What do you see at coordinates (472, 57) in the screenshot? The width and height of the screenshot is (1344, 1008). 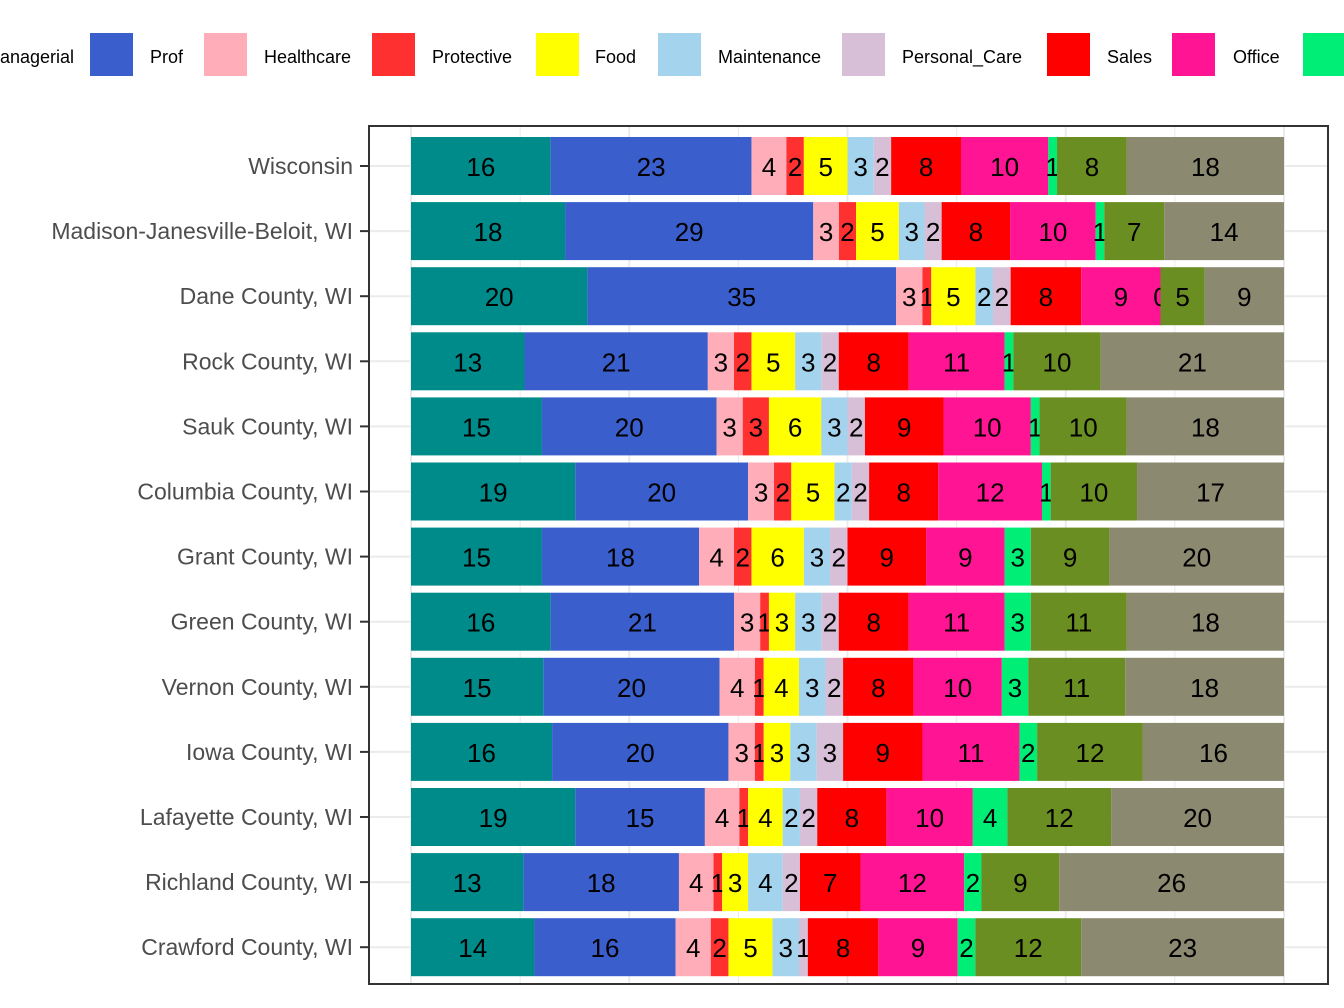 I see `legend-label: Protective` at bounding box center [472, 57].